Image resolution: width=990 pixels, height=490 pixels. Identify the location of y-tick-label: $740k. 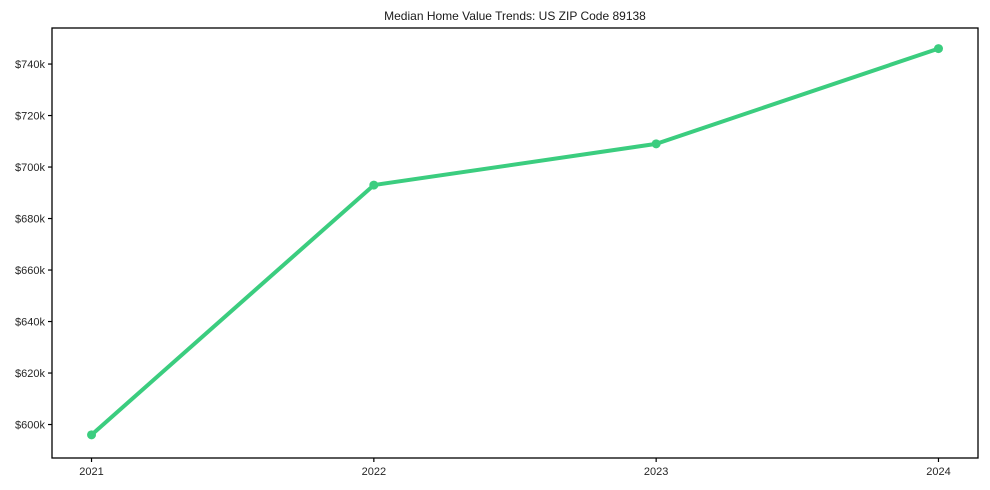
(30, 65).